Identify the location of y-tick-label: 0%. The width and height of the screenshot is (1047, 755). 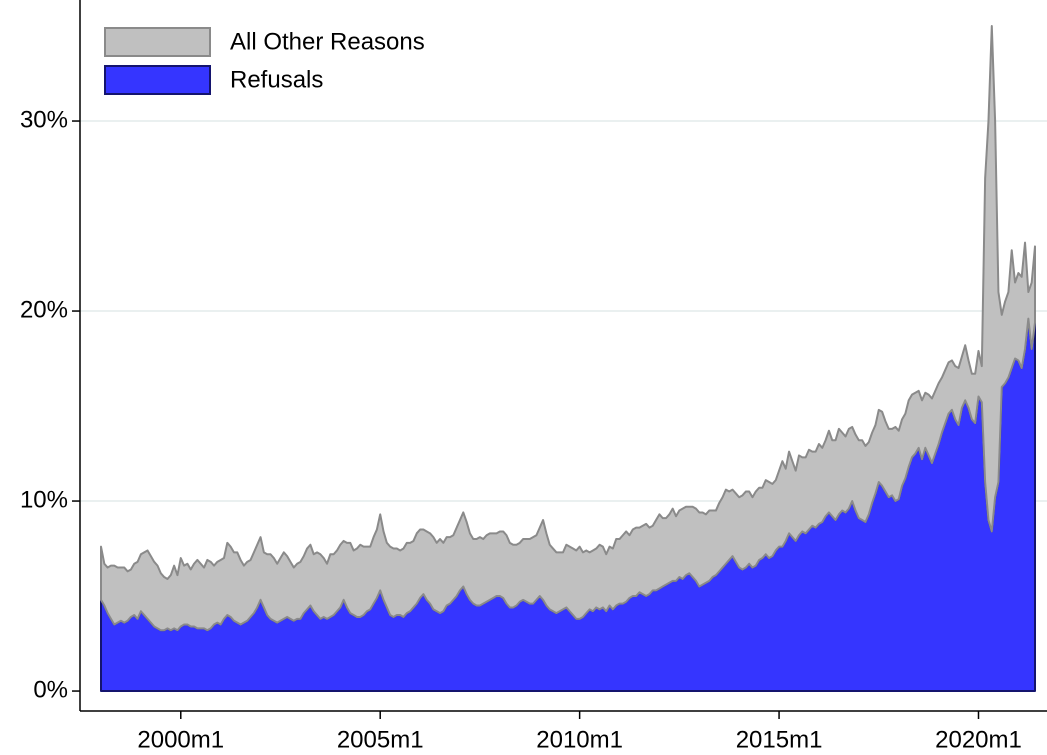
(50, 689).